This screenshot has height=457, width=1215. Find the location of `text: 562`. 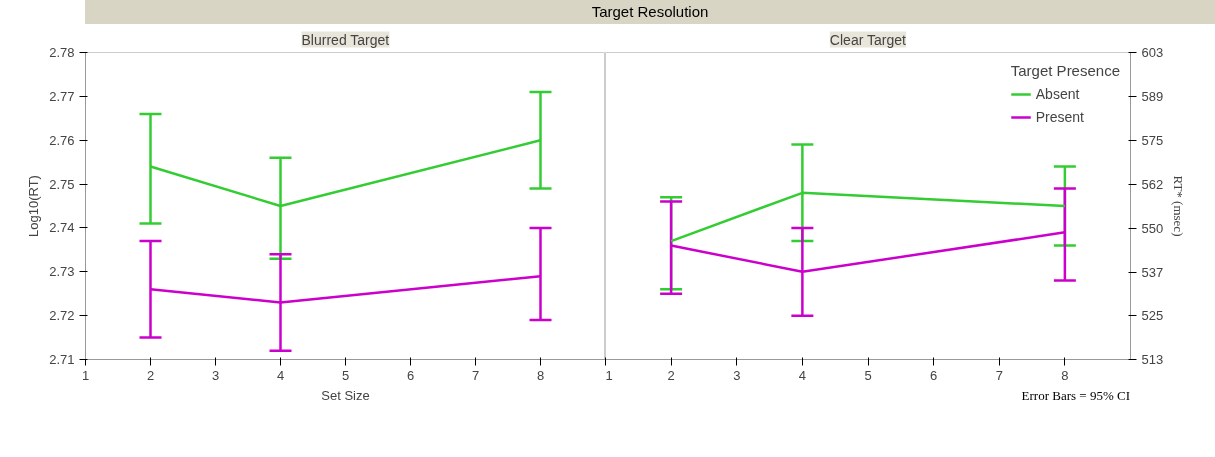

text: 562 is located at coordinates (1152, 184).